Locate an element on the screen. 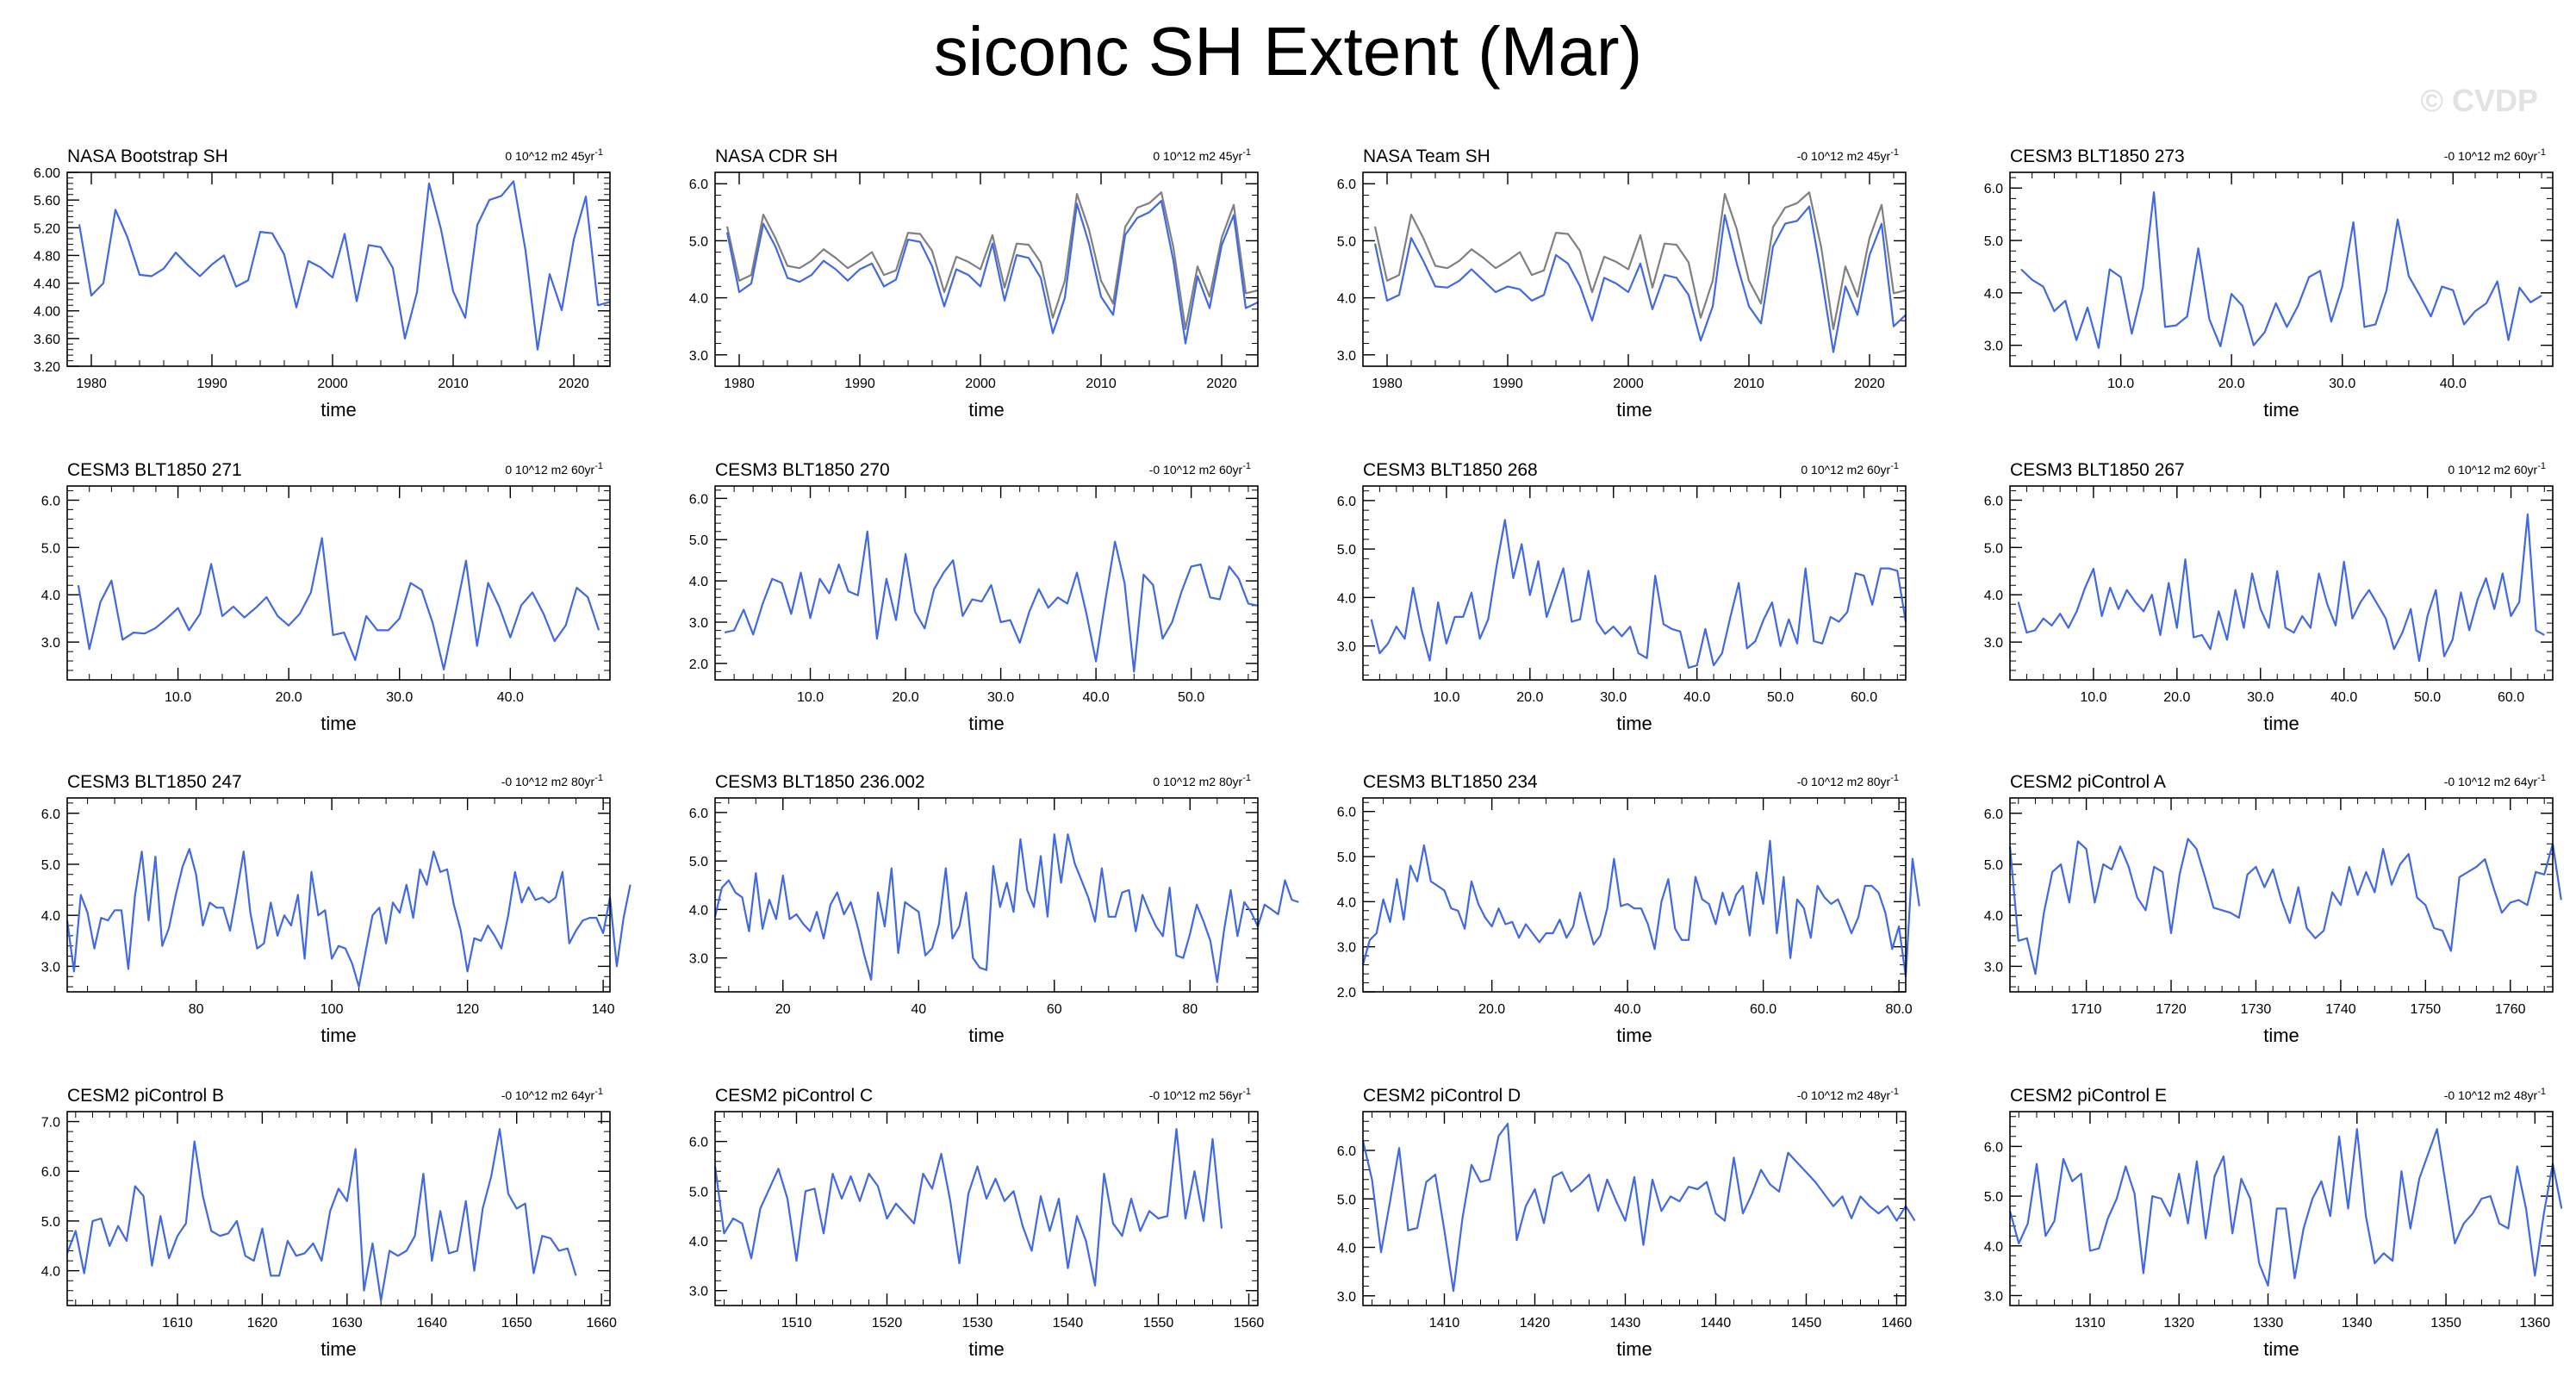  x-tick-label: 1710 is located at coordinates (2087, 1009).